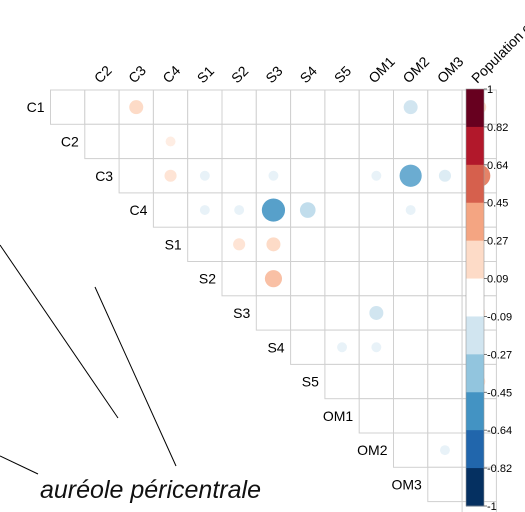 Image resolution: width=525 pixels, height=512 pixels. Describe the element at coordinates (138, 210) in the screenshot. I see `row-label-c4: C4` at that location.